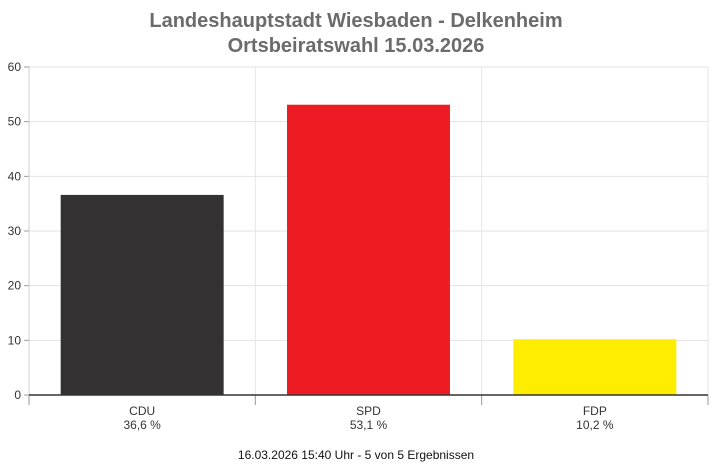  Describe the element at coordinates (15, 122) in the screenshot. I see `y-tick-label: 50` at that location.